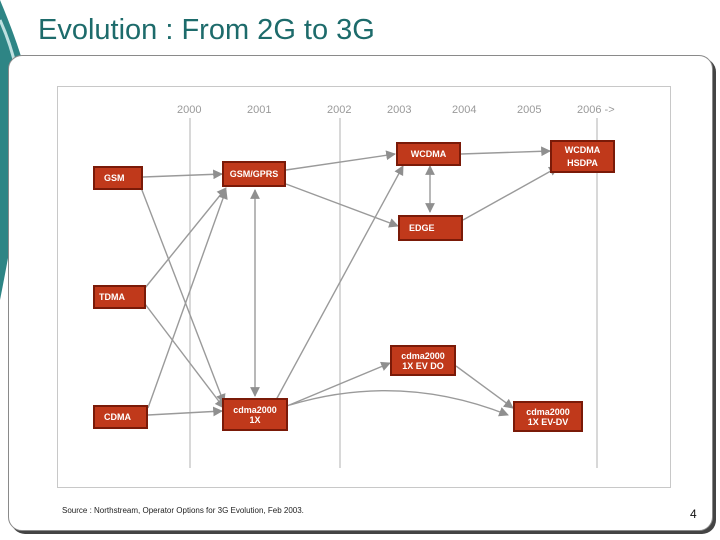 The width and height of the screenshot is (720, 540). I want to click on node-wcdma: WCDMA, so click(428, 154).